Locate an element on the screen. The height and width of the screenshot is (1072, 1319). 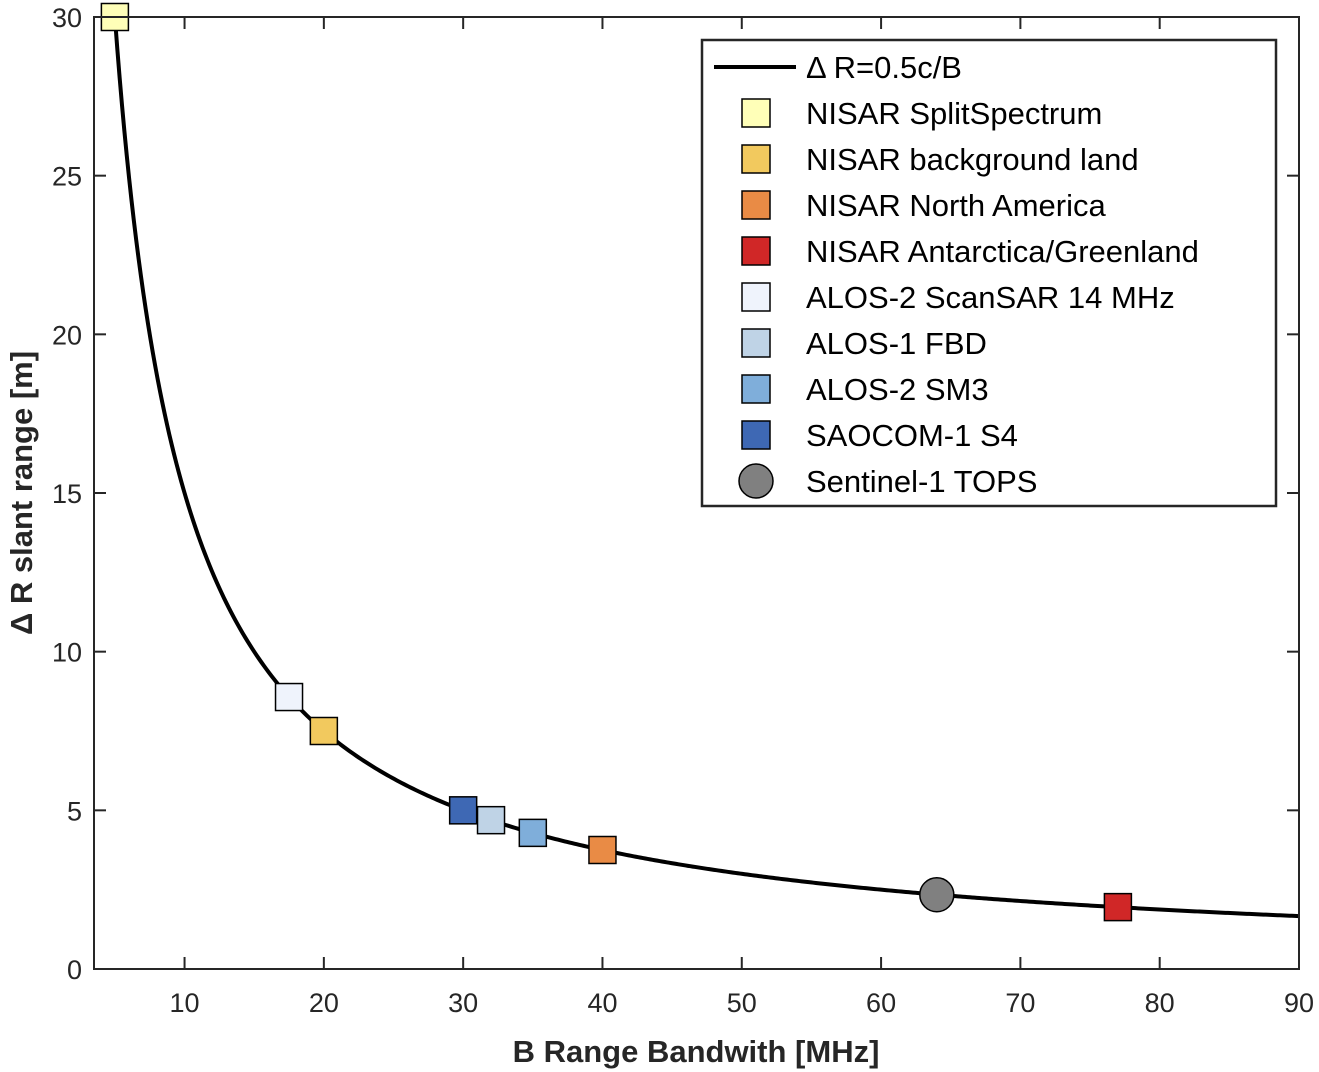
x-tick-label: 70 is located at coordinates (1020, 1003).